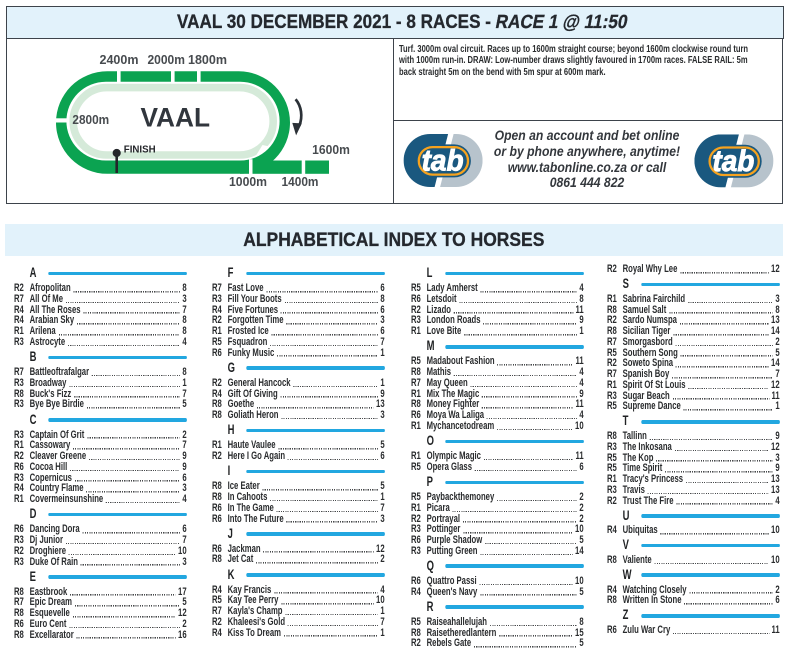 Image resolution: width=800 pixels, height=666 pixels. Describe the element at coordinates (119, 60) in the screenshot. I see `svg-text: 2400m` at that location.